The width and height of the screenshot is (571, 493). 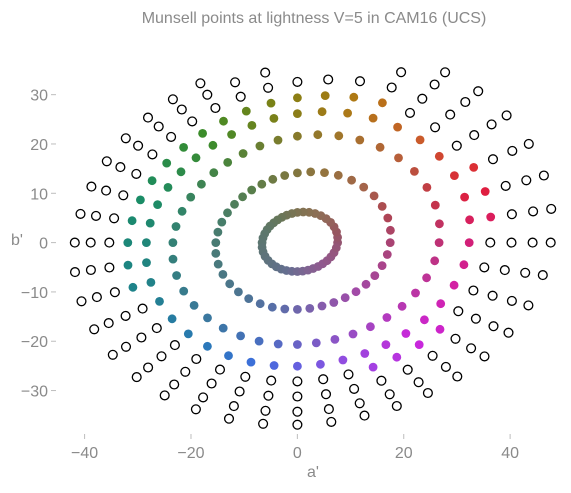 I want to click on y-tick-label: 30, so click(x=39, y=96).